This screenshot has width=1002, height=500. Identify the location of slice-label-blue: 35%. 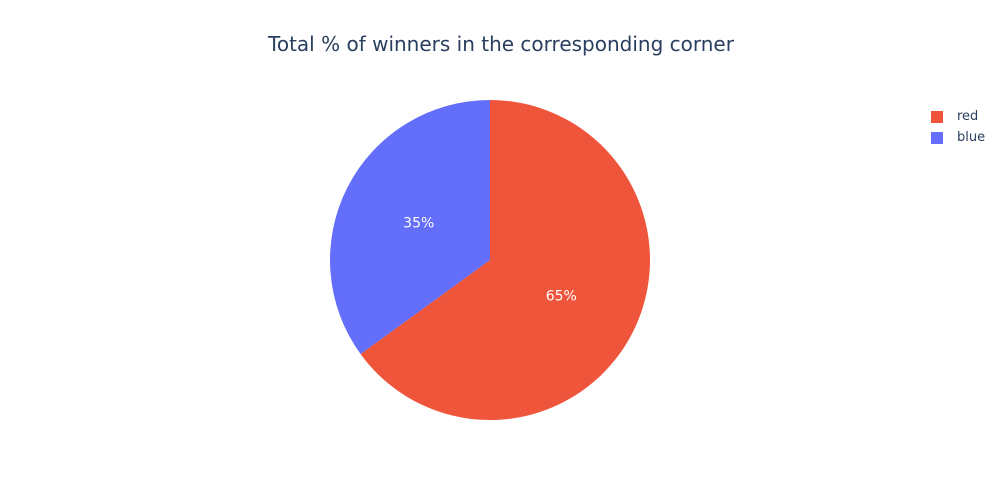
(418, 224).